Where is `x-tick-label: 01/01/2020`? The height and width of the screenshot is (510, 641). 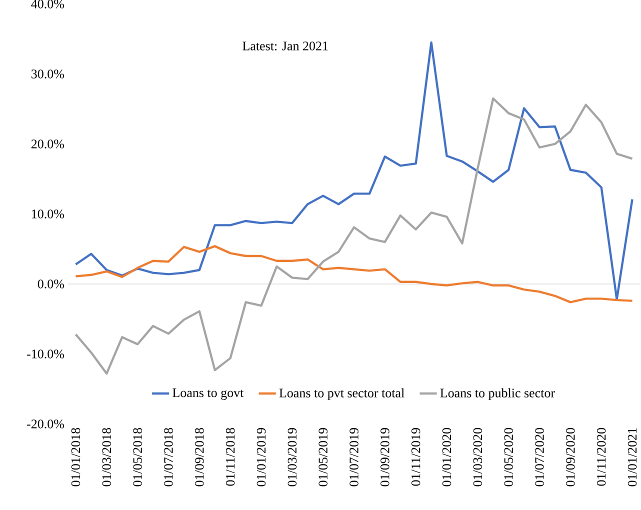
x-tick-label: 01/01/2020 is located at coordinates (447, 457).